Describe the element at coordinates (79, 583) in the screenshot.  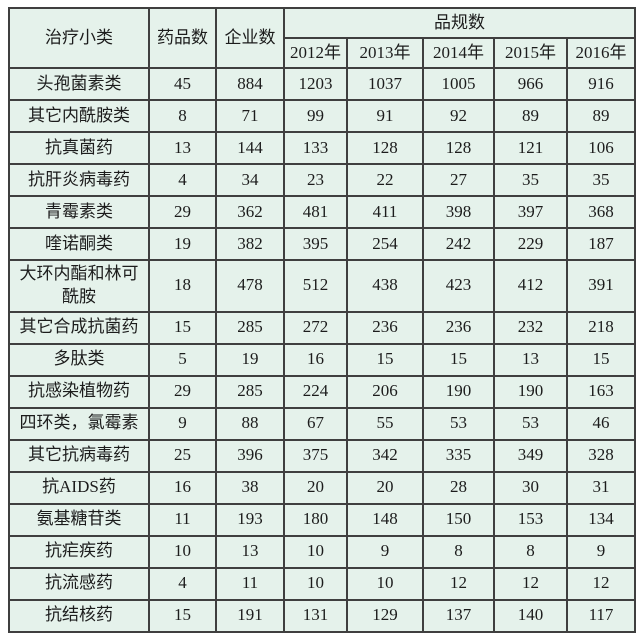
I see `category-cell: 抗流感药` at that location.